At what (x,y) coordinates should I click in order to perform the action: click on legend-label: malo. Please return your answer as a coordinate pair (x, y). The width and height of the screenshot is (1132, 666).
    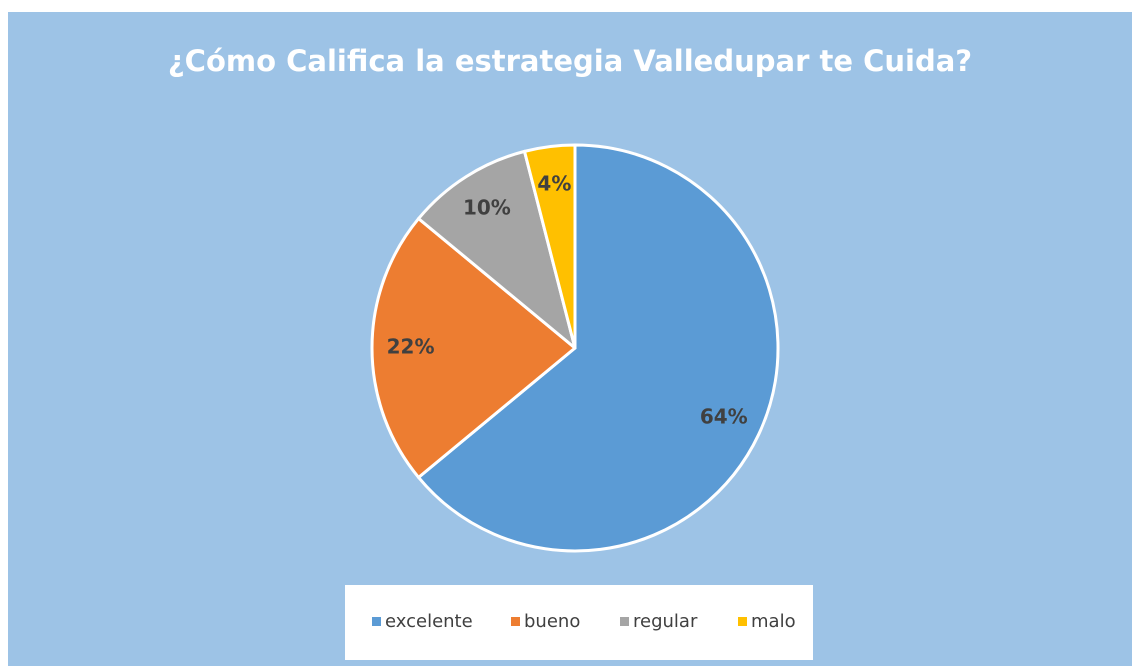
    Looking at the image, I should click on (773, 621).